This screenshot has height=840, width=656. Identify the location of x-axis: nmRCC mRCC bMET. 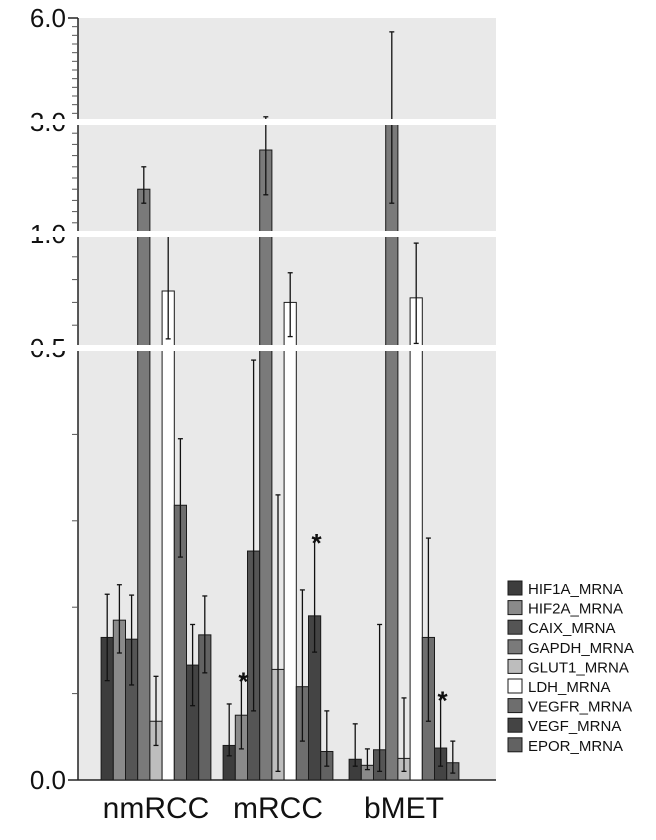
(273, 808).